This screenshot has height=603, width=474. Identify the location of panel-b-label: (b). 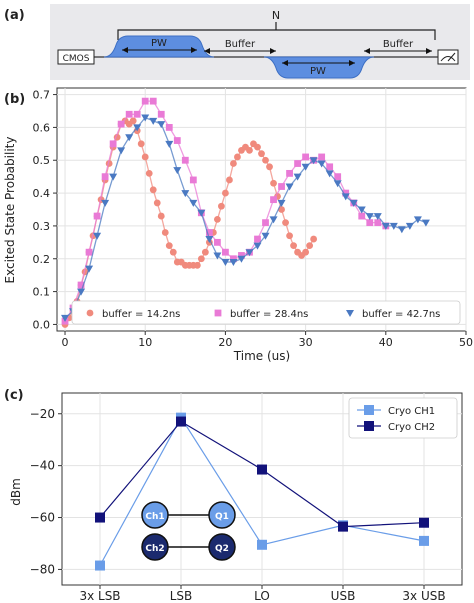
(14, 99).